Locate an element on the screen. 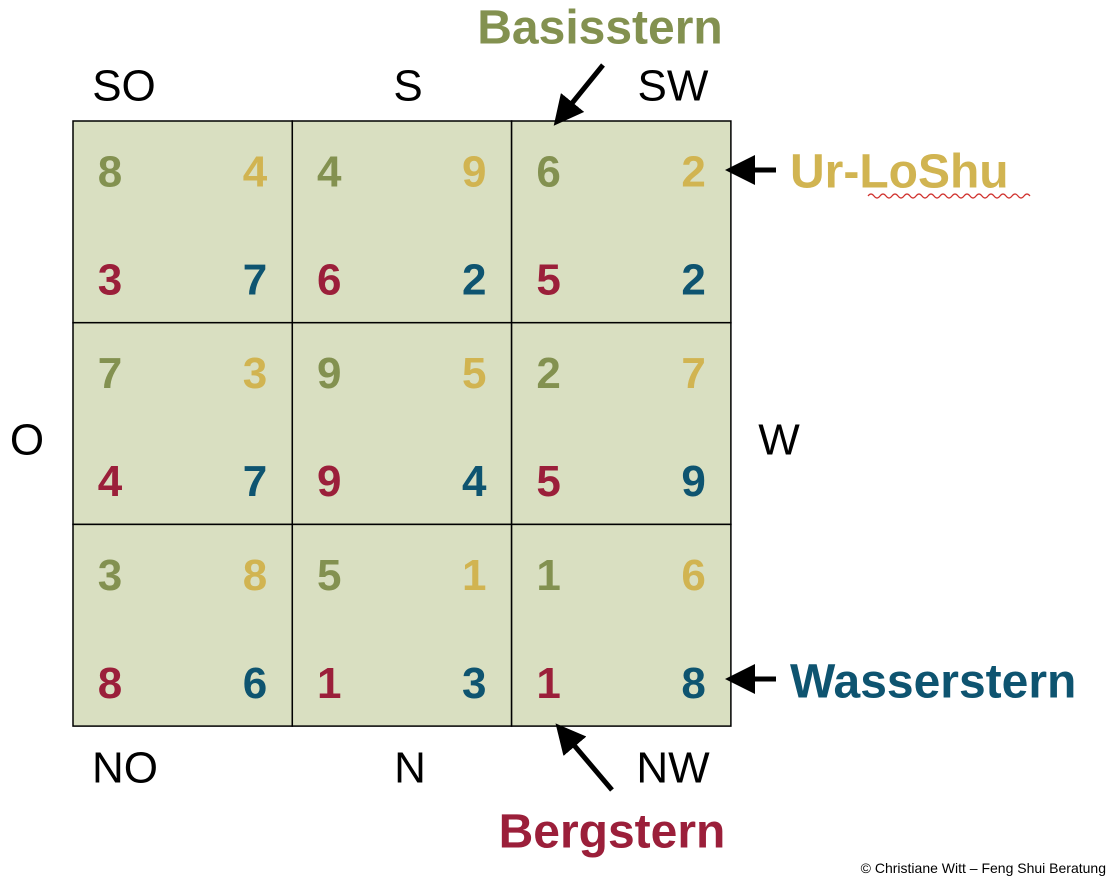 The width and height of the screenshot is (1120, 890). spellcheck-underline is located at coordinates (949, 196).